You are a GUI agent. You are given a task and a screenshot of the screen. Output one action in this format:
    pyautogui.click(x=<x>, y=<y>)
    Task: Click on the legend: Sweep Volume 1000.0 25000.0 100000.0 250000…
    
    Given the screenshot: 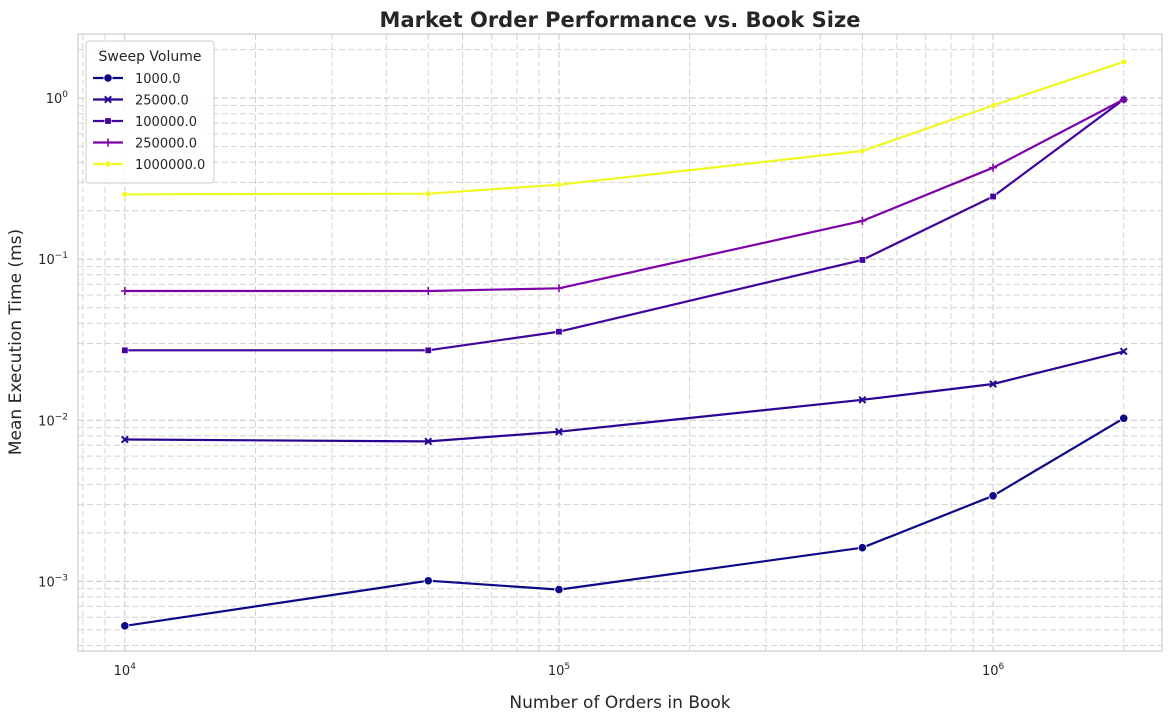 What is the action you would take?
    pyautogui.click(x=150, y=112)
    